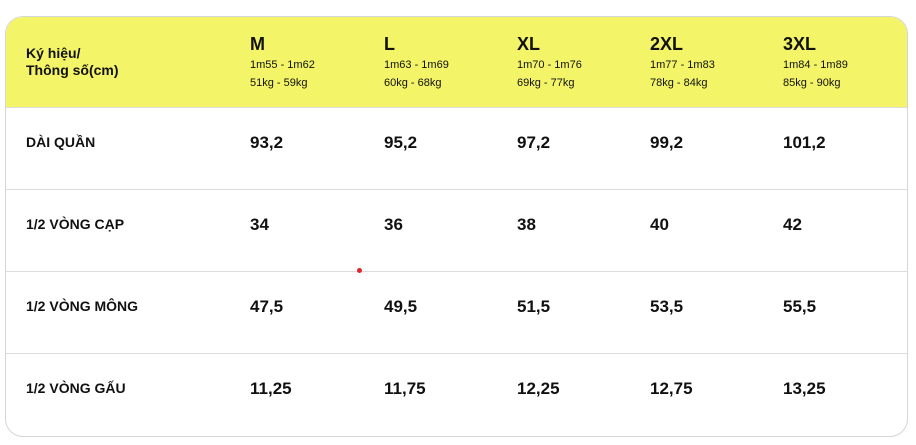 This screenshot has height=445, width=916. What do you see at coordinates (710, 148) in the screenshot?
I see `table-cell: 99,2` at bounding box center [710, 148].